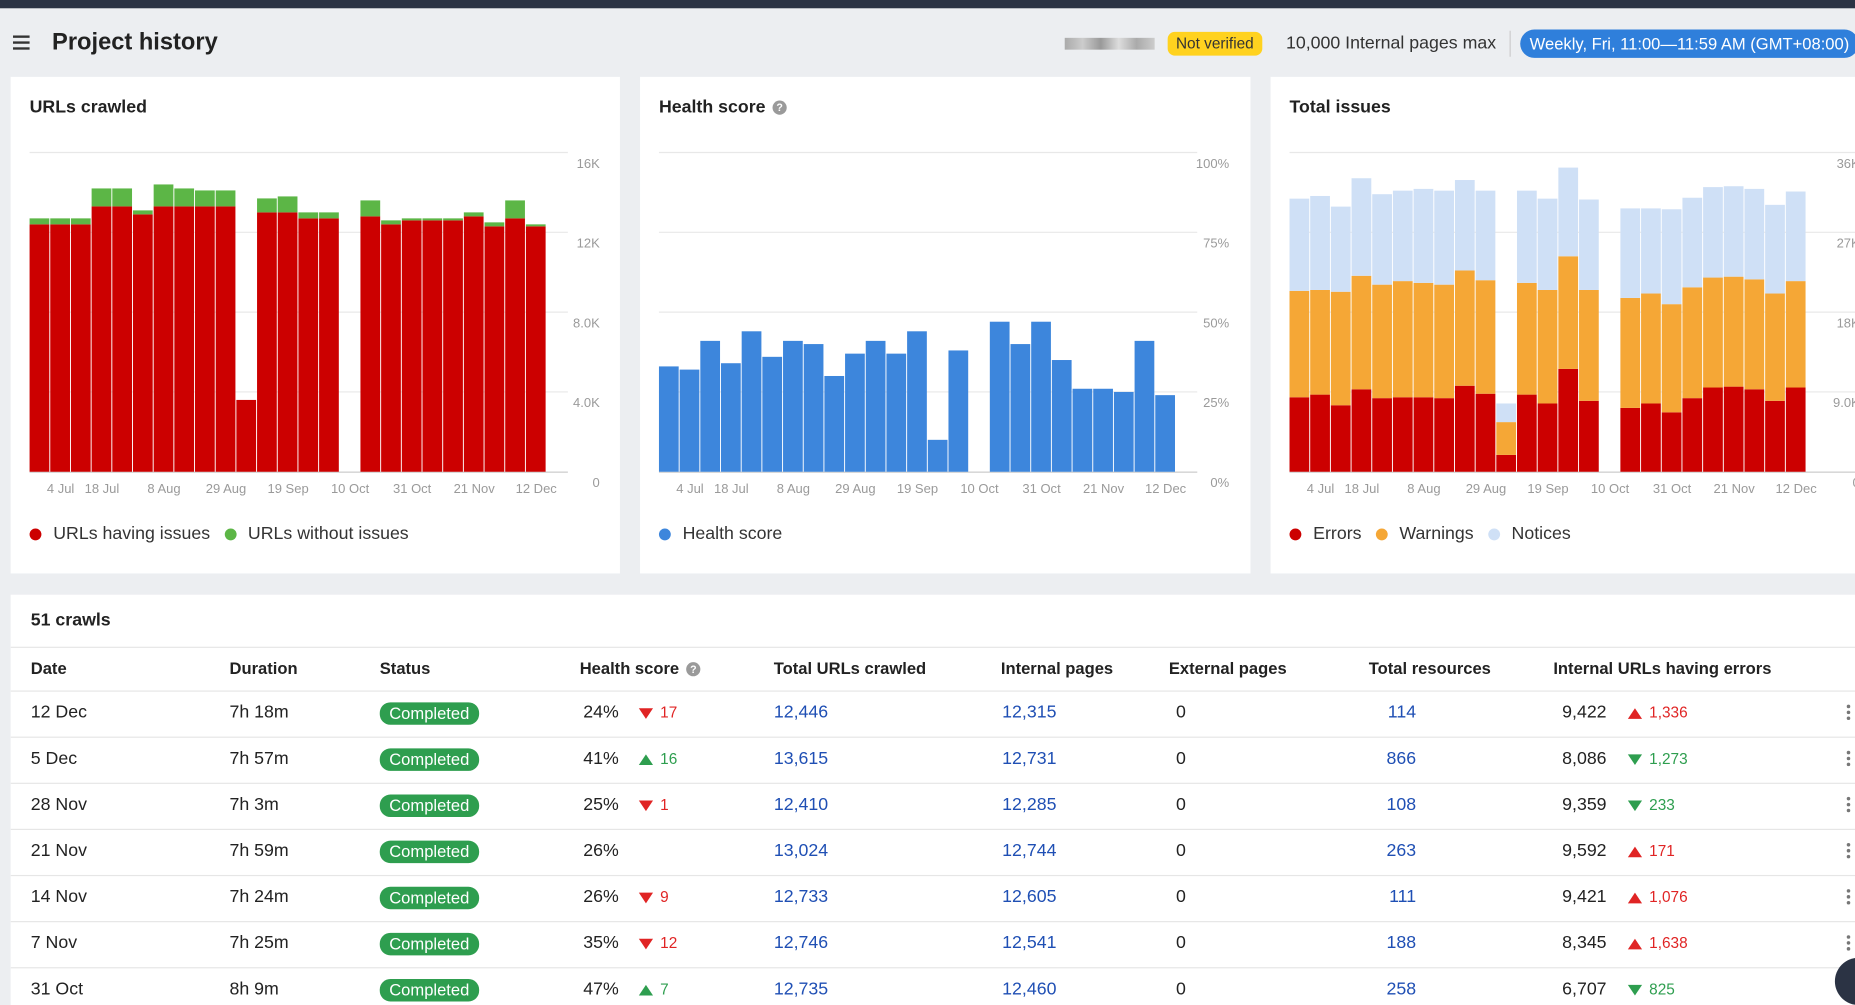 Image resolution: width=1855 pixels, height=1005 pixels. What do you see at coordinates (405, 668) in the screenshot?
I see `column-header: Status` at bounding box center [405, 668].